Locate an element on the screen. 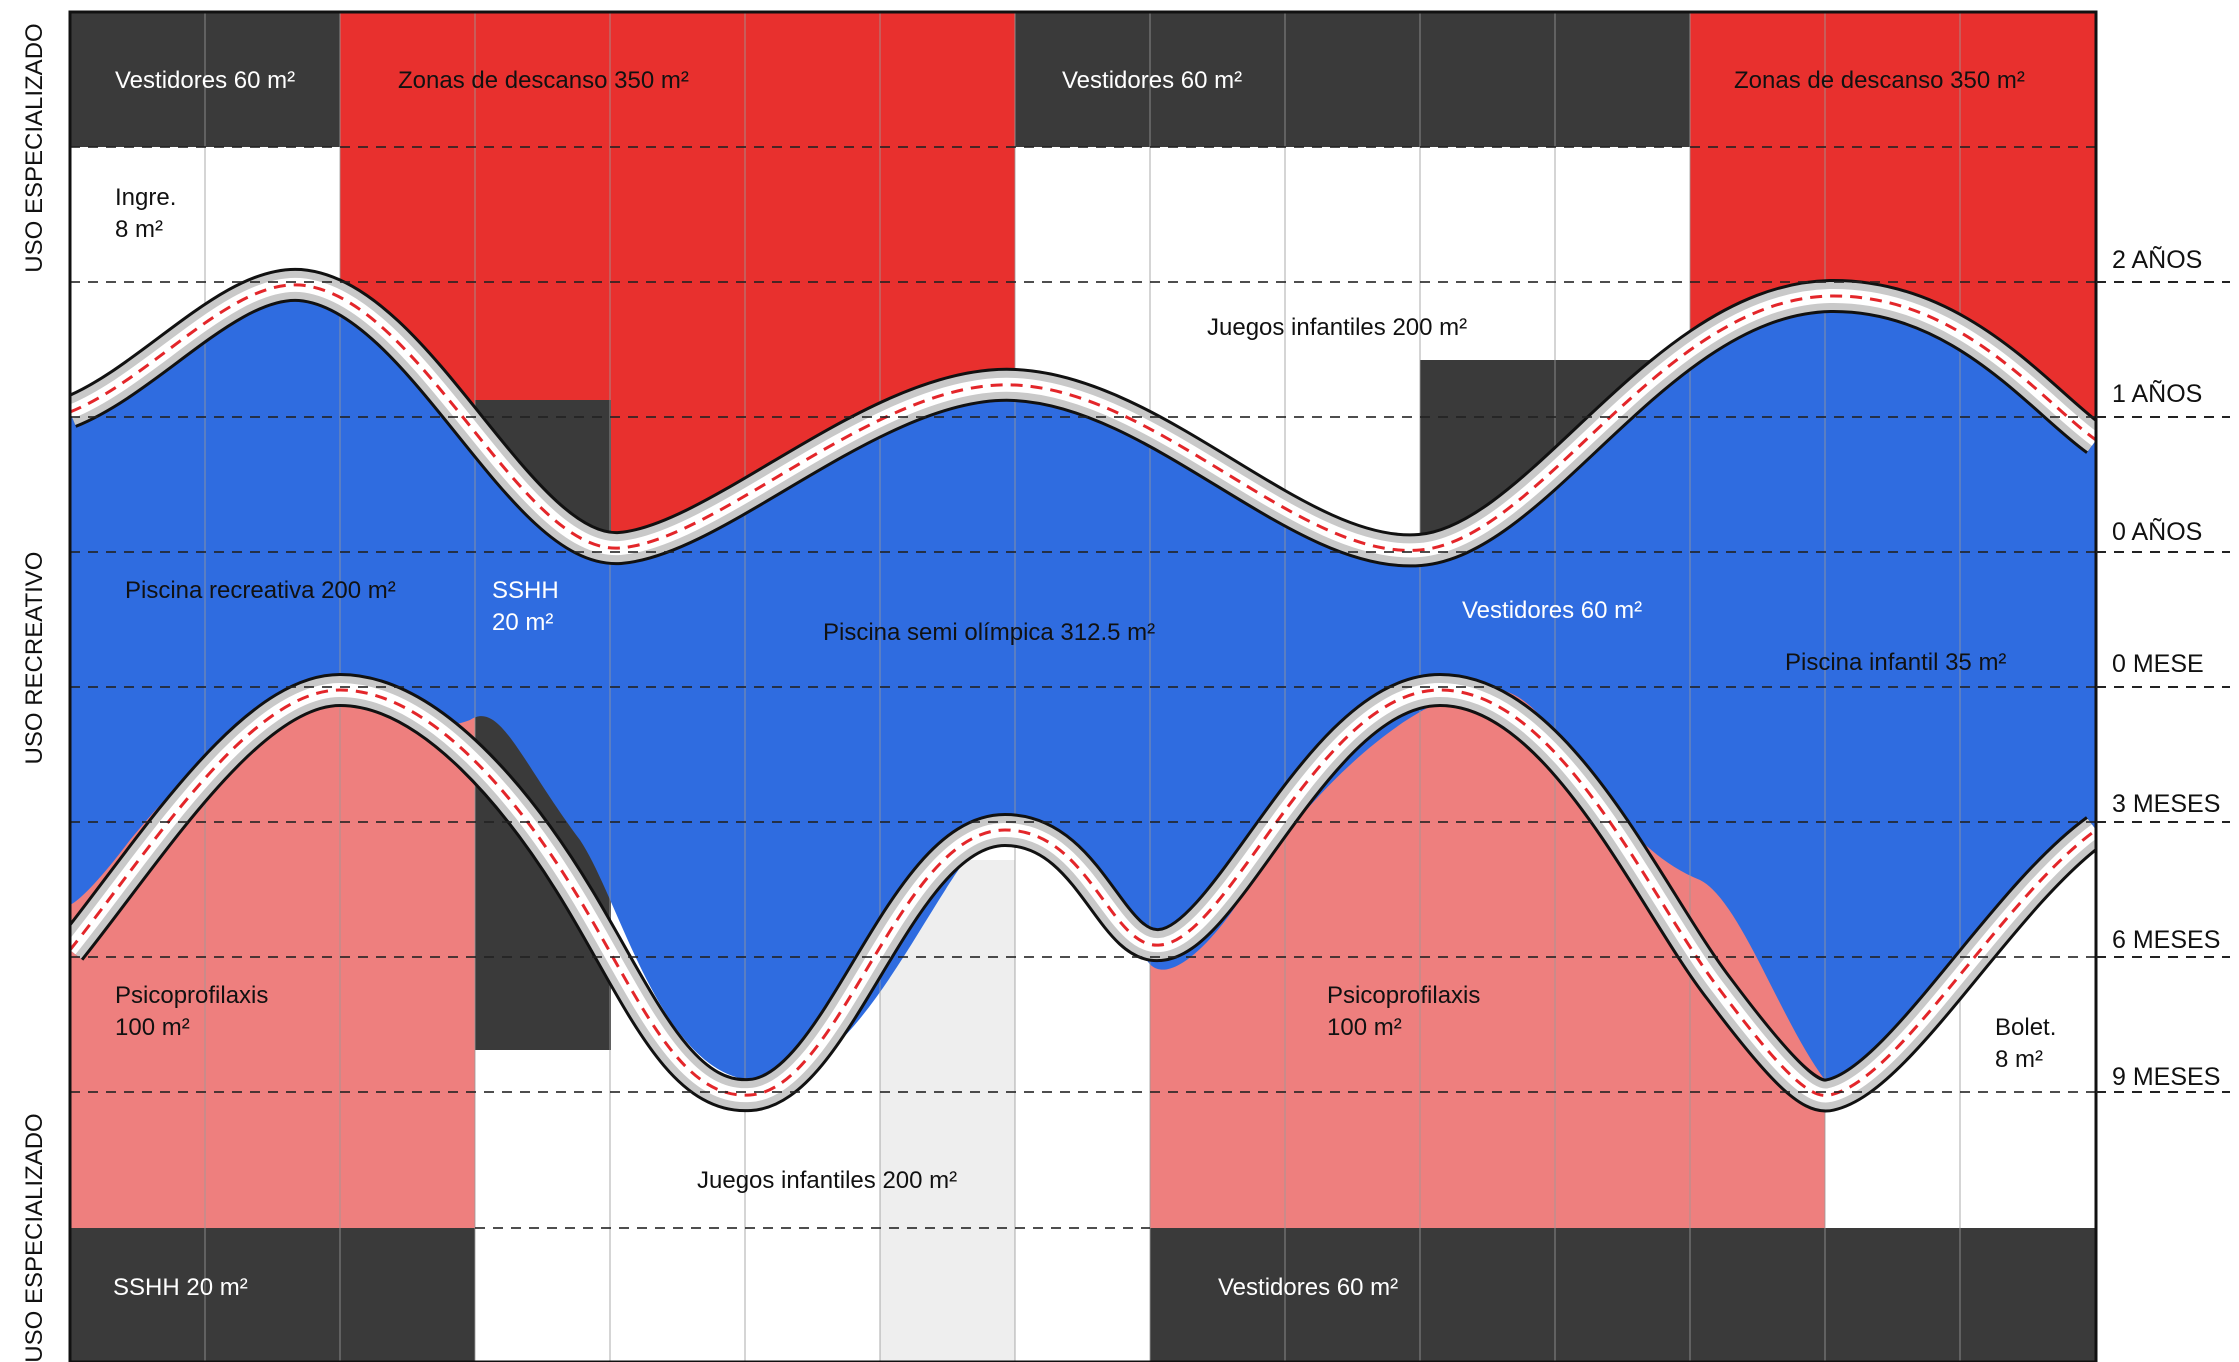 The height and width of the screenshot is (1362, 2239). side-label-bottom: USO ESPECIALIZADO is located at coordinates (34, 1237).